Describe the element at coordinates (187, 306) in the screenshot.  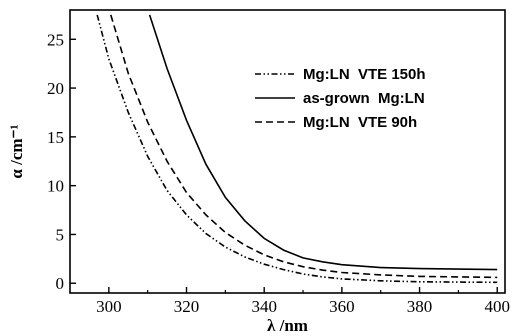
I see `x-tick-label: 320` at that location.